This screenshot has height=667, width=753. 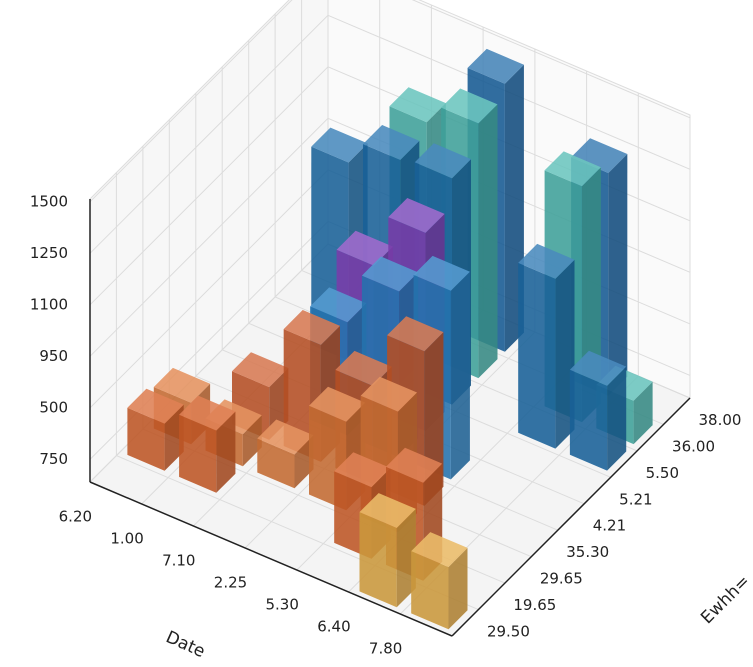 What do you see at coordinates (282, 604) in the screenshot?
I see `x-tick-label: 5.30` at bounding box center [282, 604].